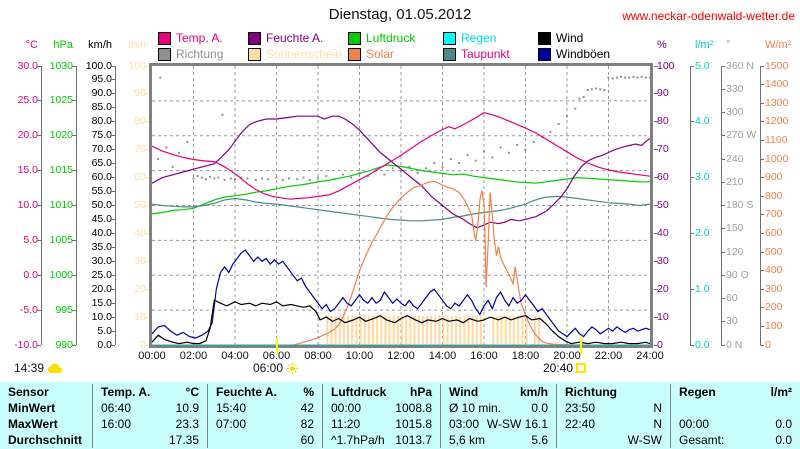  What do you see at coordinates (776, 139) in the screenshot?
I see `axis-tick-label: 1100` at bounding box center [776, 139].